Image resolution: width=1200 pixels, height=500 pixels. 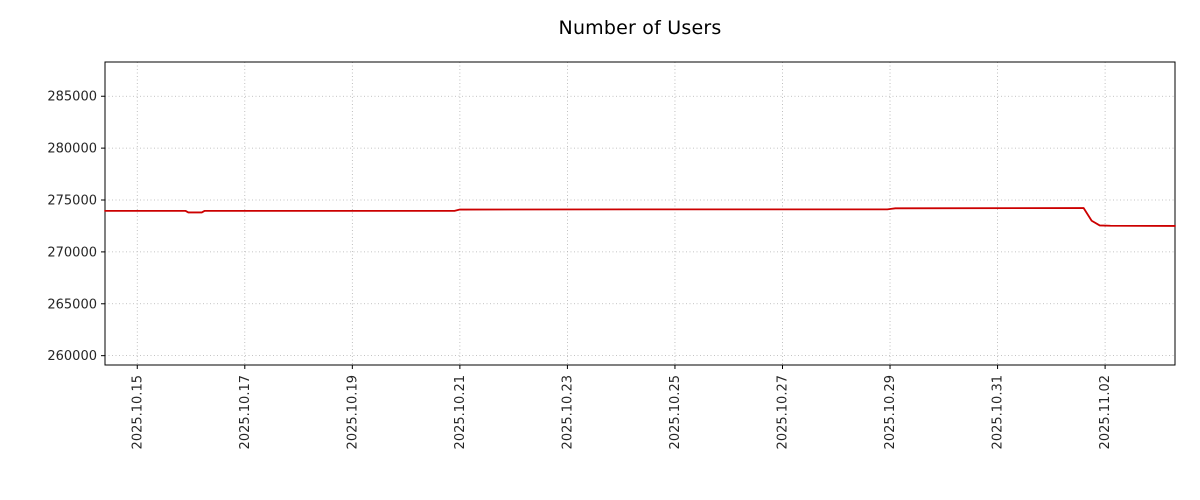 I want to click on chart-title: Number of Users, so click(x=640, y=28).